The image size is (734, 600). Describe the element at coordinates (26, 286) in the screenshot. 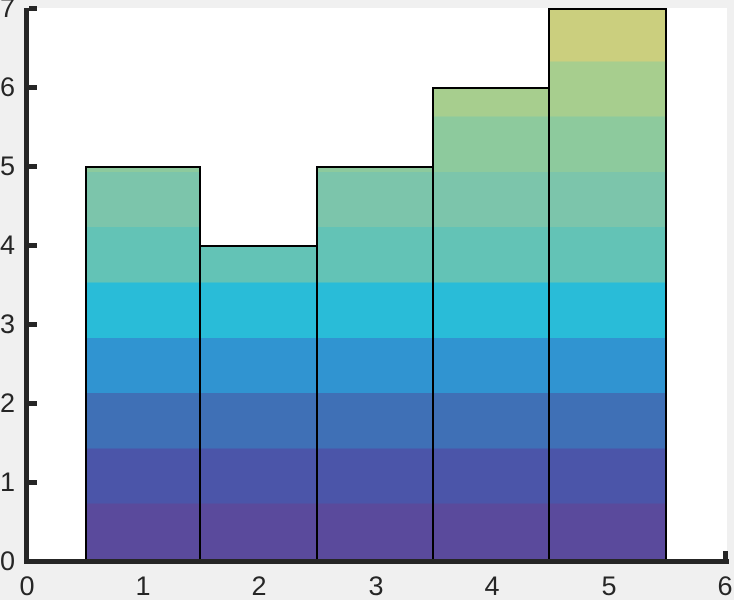

I see `y-axis-line` at that location.